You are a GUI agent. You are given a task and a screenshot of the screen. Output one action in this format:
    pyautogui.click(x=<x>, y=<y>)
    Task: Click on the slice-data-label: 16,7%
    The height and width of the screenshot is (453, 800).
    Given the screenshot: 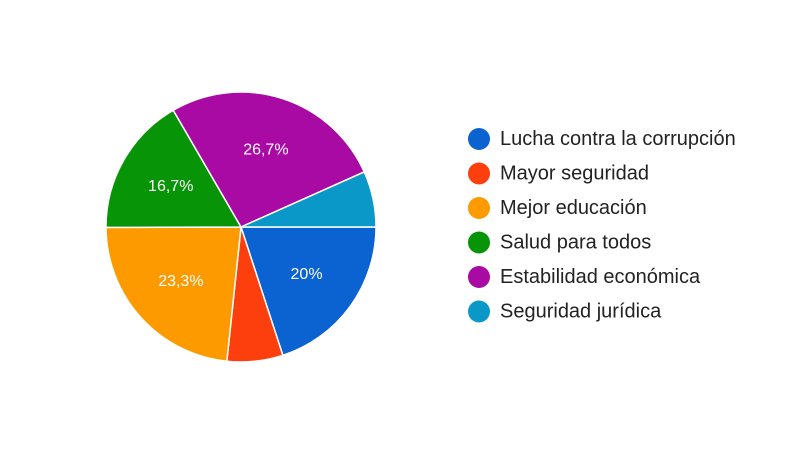 What is the action you would take?
    pyautogui.click(x=170, y=186)
    